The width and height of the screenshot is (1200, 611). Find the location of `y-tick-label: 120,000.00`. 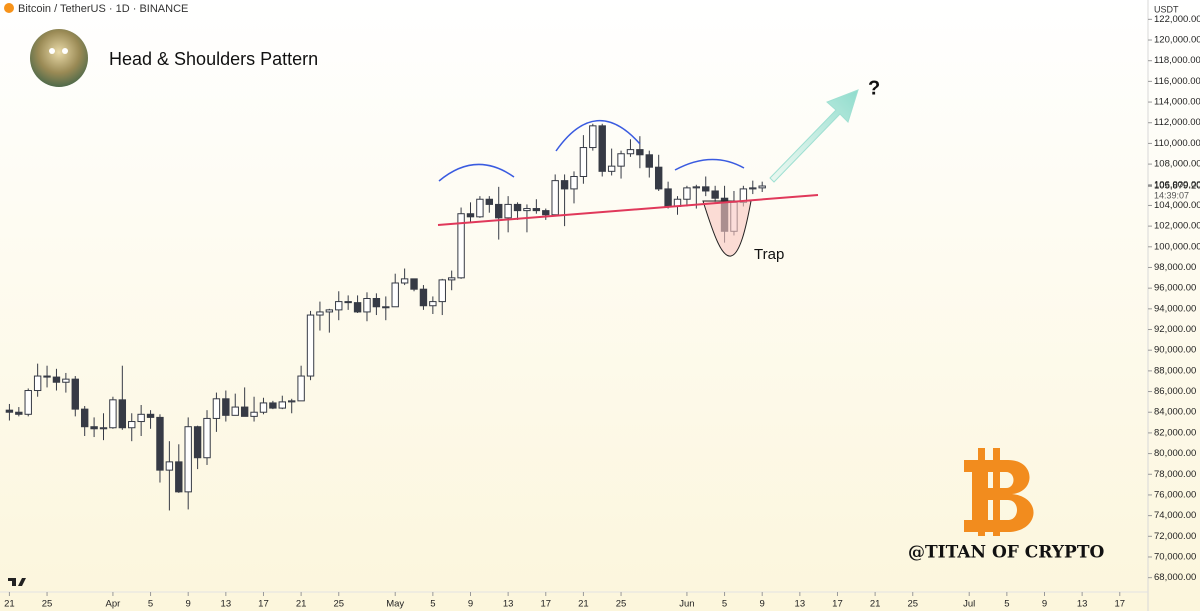

y-tick-label: 120,000.00 is located at coordinates (1177, 40).